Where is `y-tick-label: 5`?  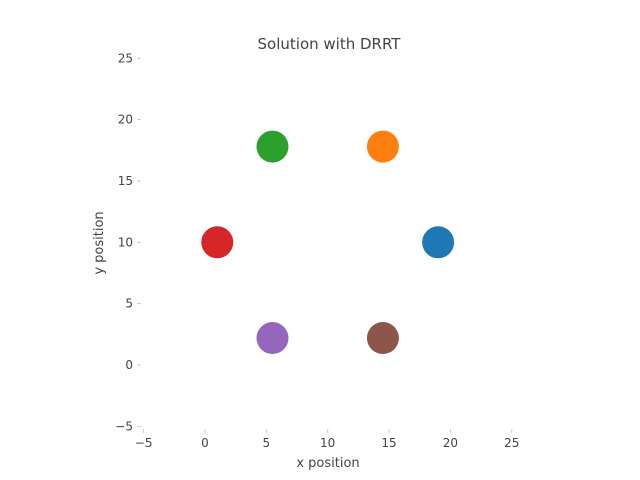
y-tick-label: 5 is located at coordinates (129, 304).